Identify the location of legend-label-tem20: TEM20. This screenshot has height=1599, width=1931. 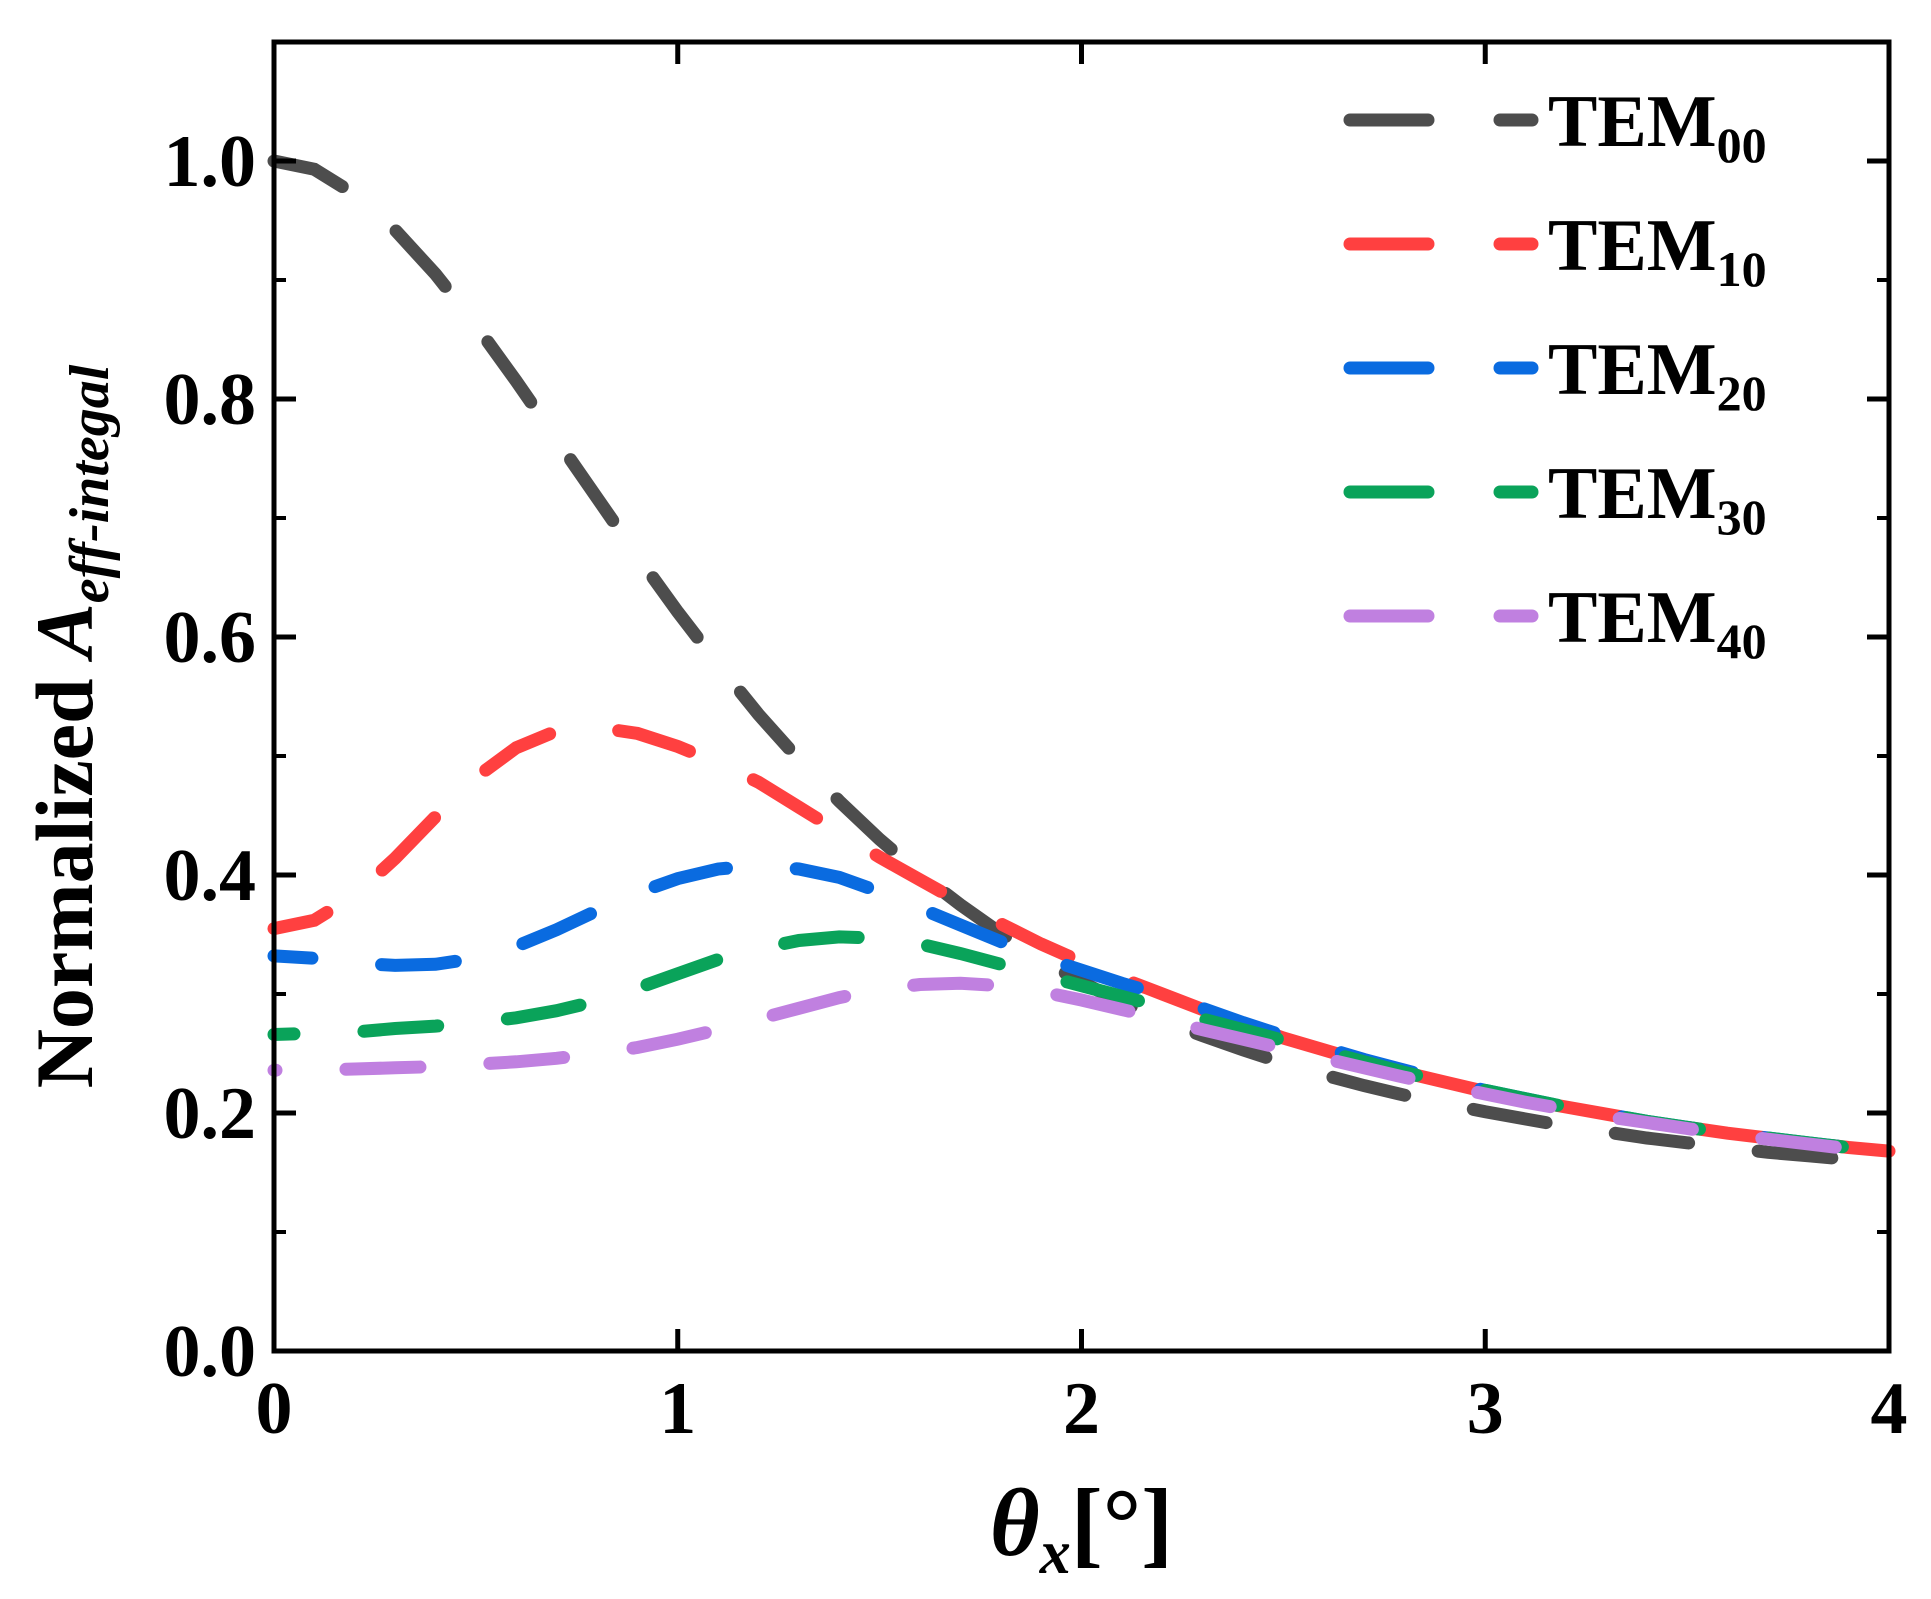
(1657, 375).